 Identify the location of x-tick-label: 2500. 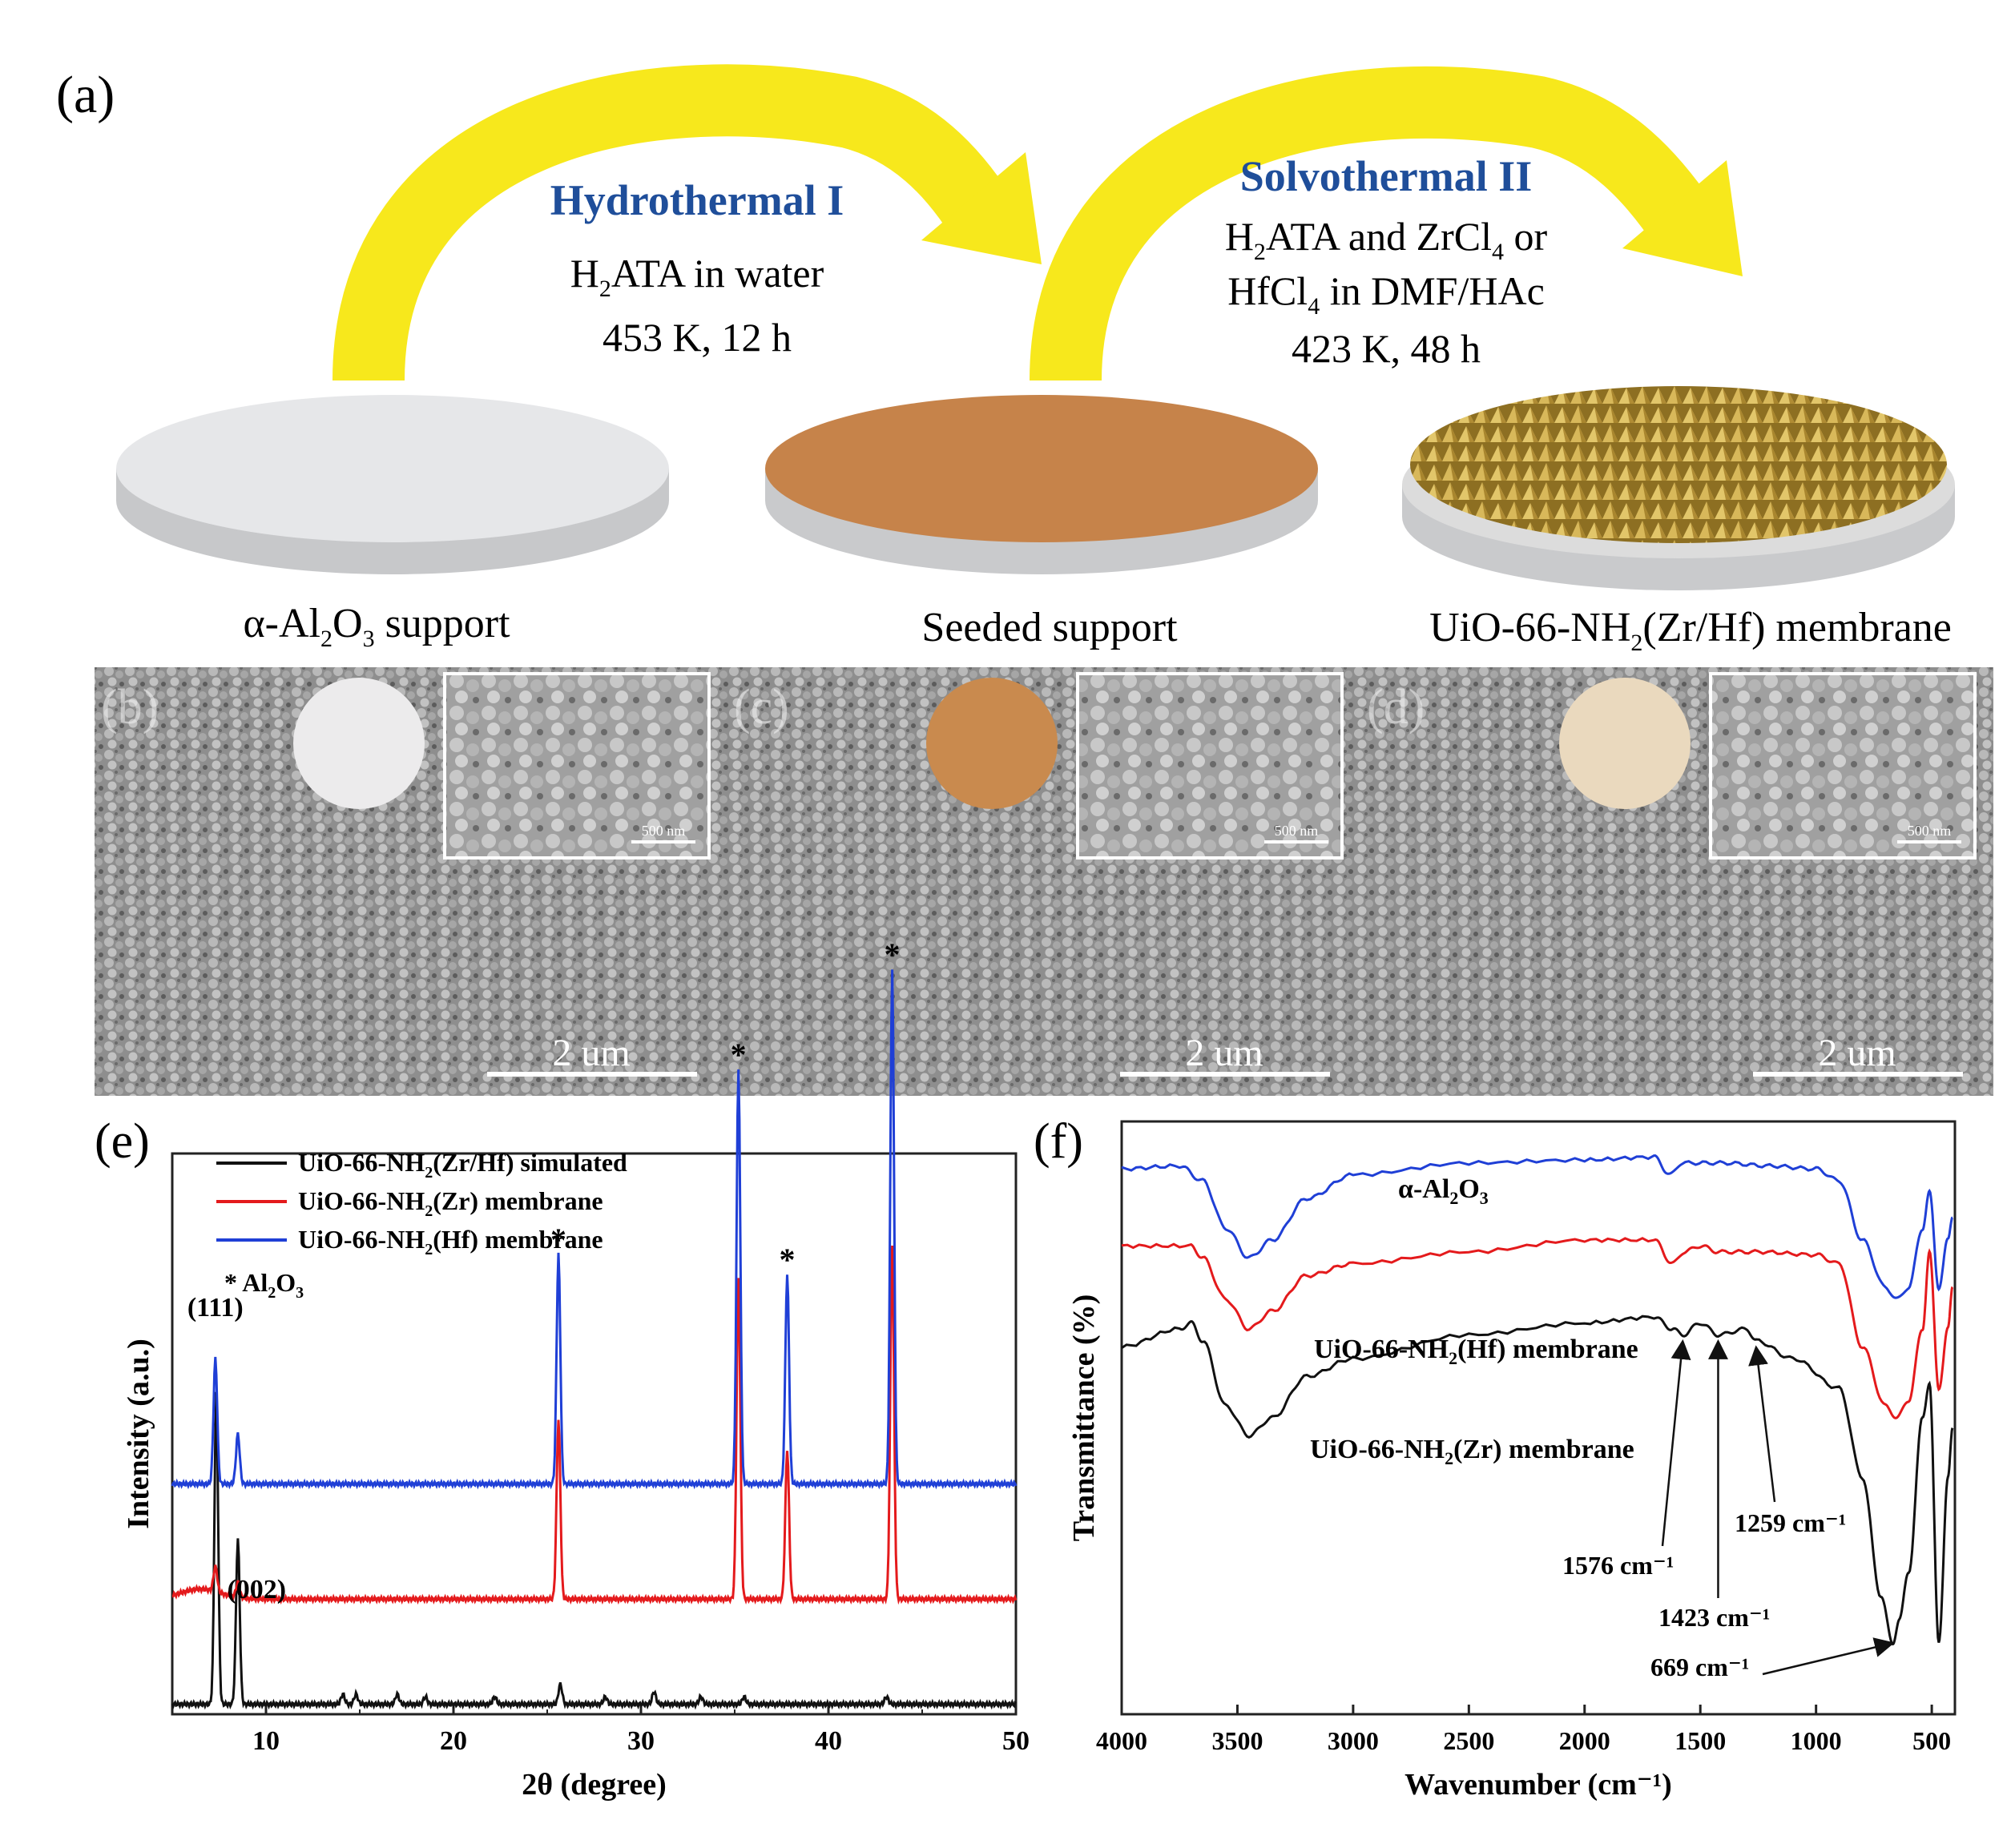
(1468, 1740).